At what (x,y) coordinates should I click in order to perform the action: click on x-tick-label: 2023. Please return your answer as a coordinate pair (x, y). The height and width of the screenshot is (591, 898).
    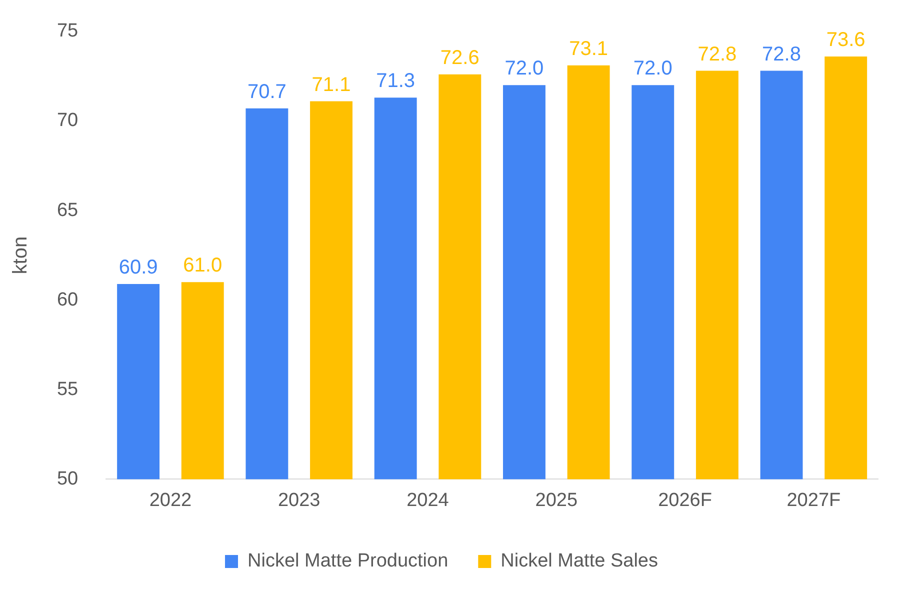
    Looking at the image, I should click on (299, 500).